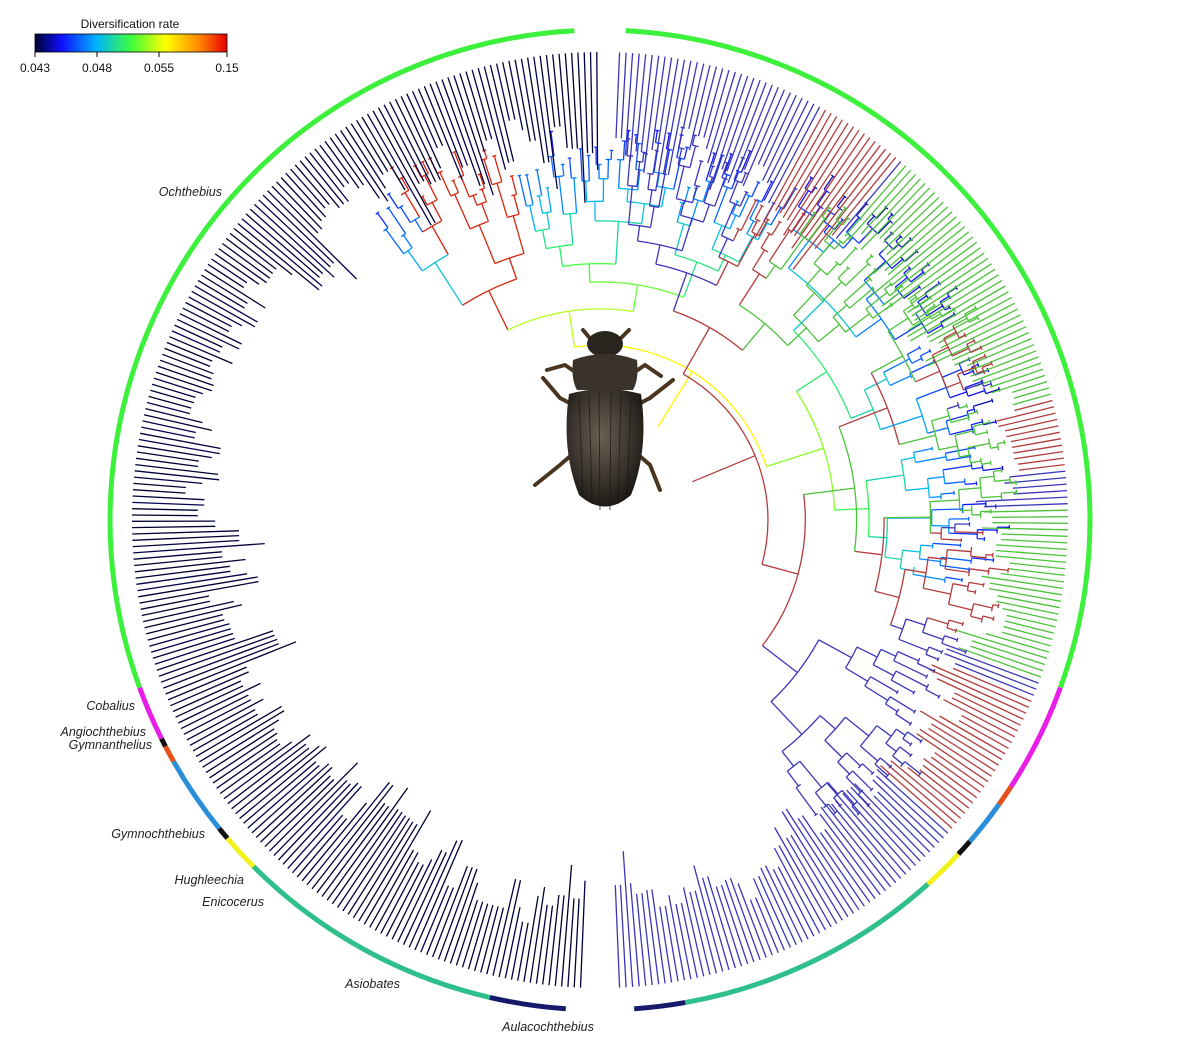  I want to click on legend-gradient-bar, so click(131, 43).